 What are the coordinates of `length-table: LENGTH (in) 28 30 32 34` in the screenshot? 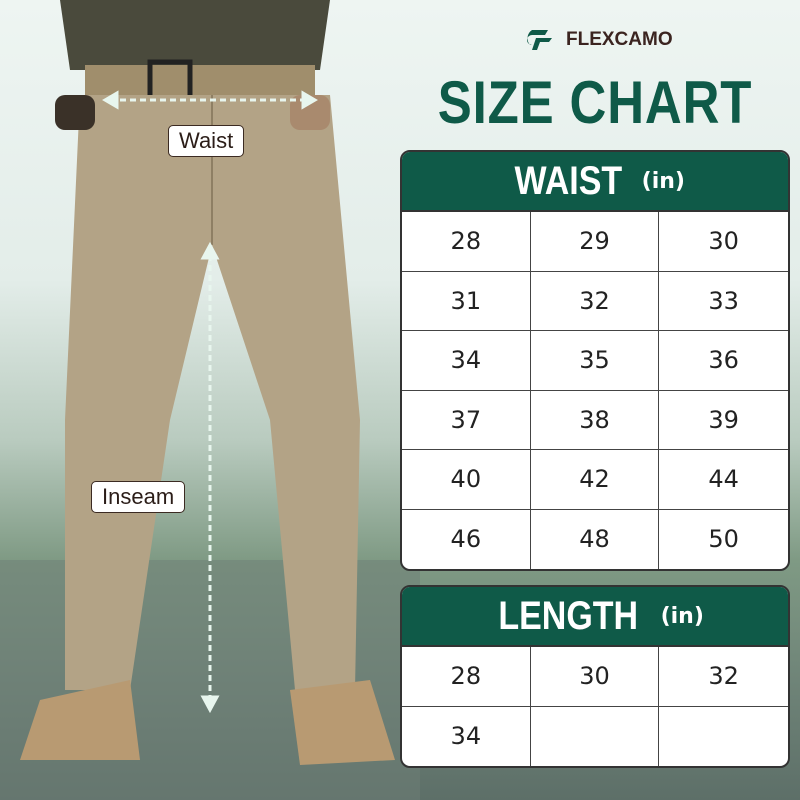 It's located at (595, 676).